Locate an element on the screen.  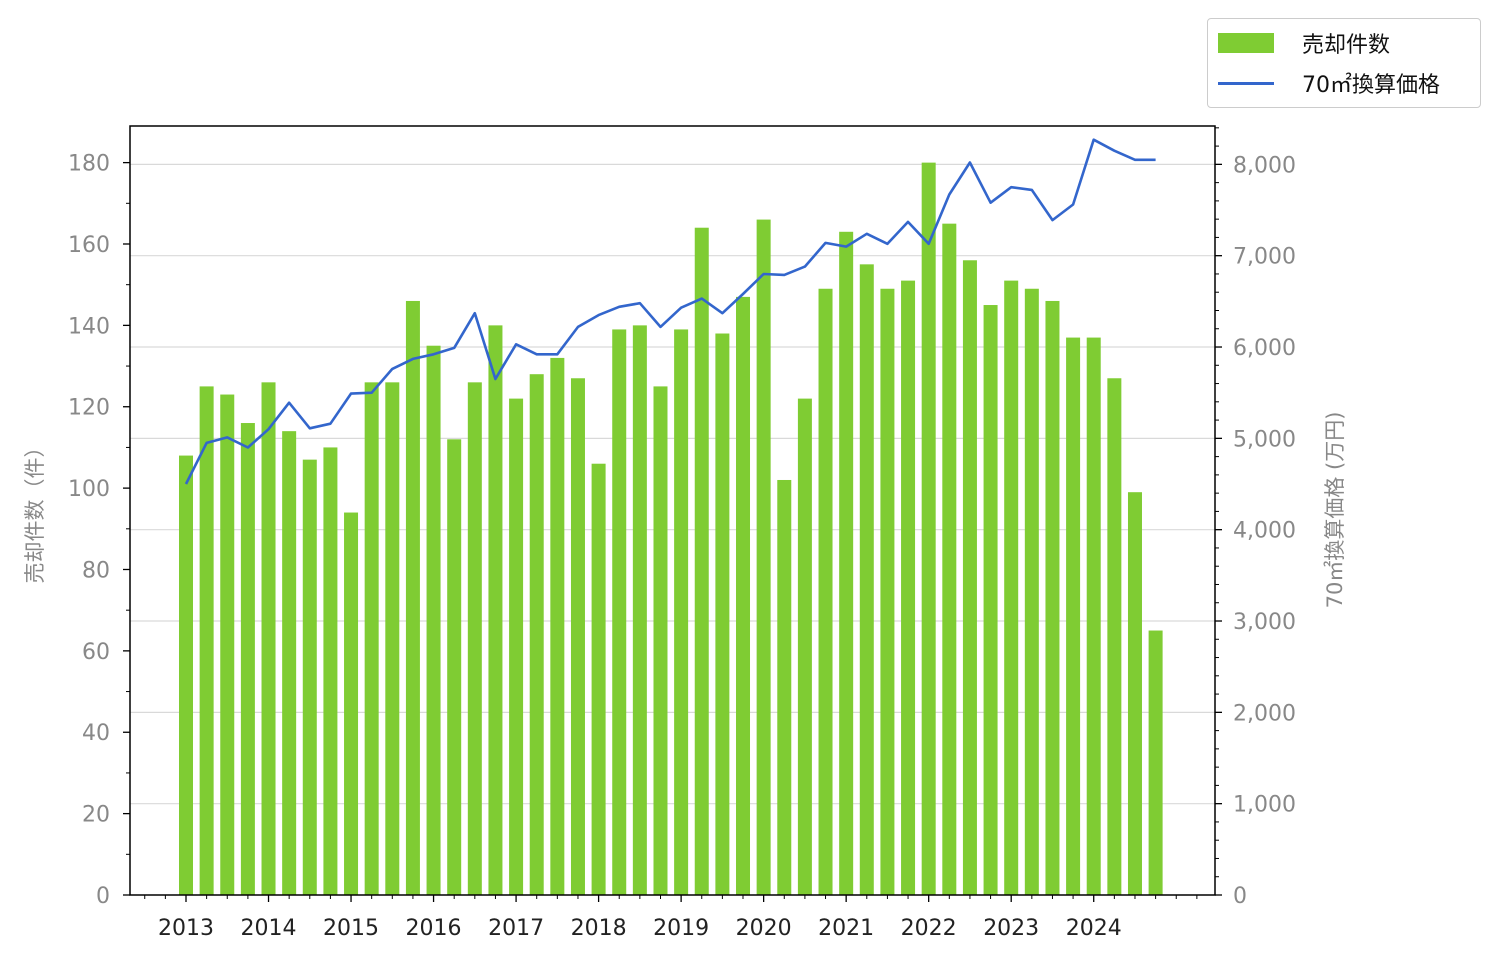
x-tick-label: 2013 is located at coordinates (186, 928).